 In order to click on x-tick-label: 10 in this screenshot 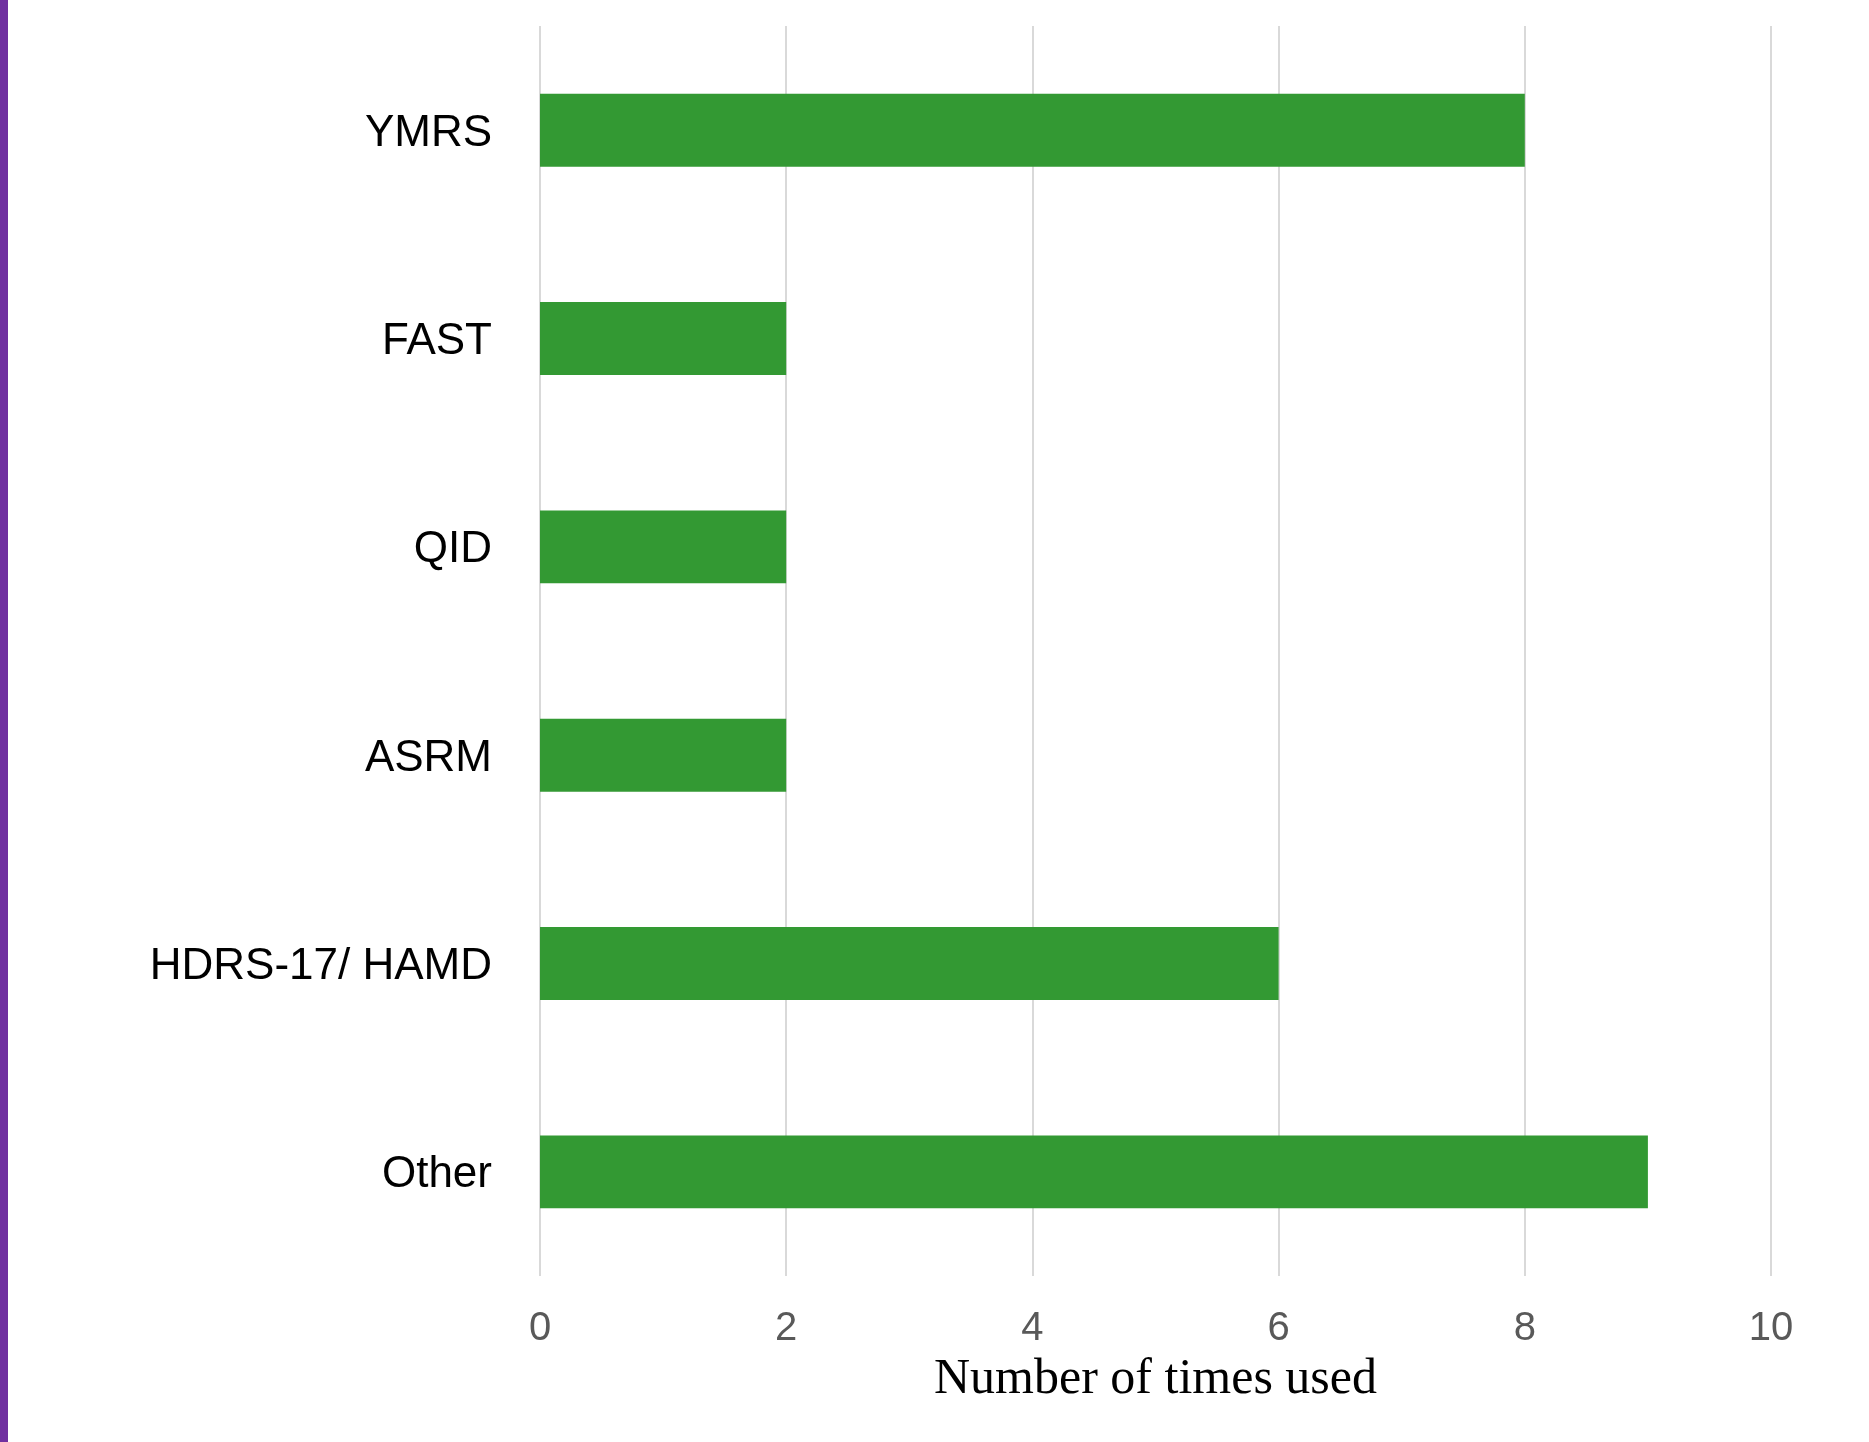, I will do `click(1771, 1326)`.